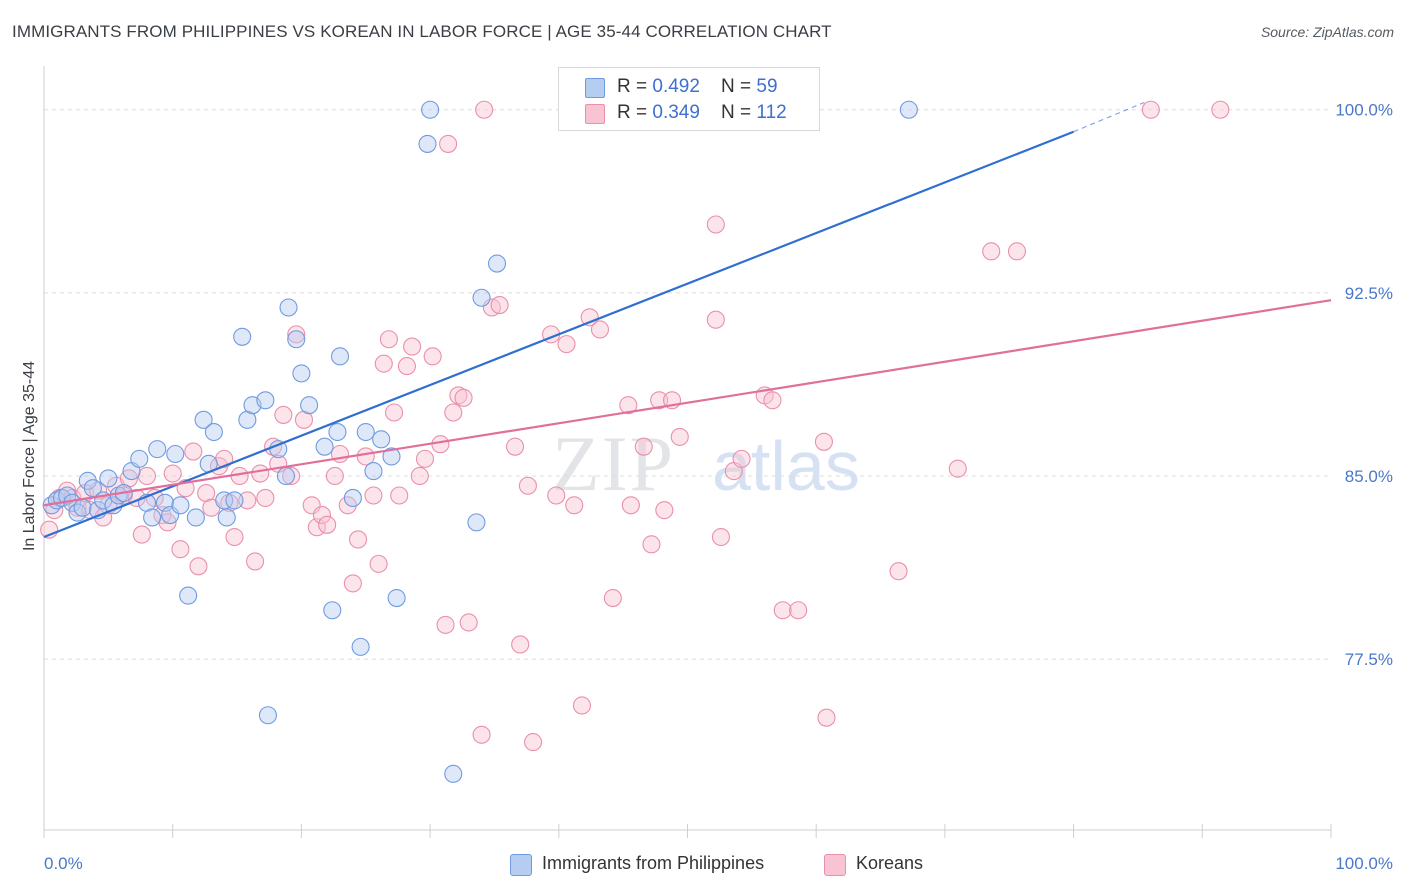  I want to click on legend-label-philippines: Immigrants from Philippines, so click(653, 863).